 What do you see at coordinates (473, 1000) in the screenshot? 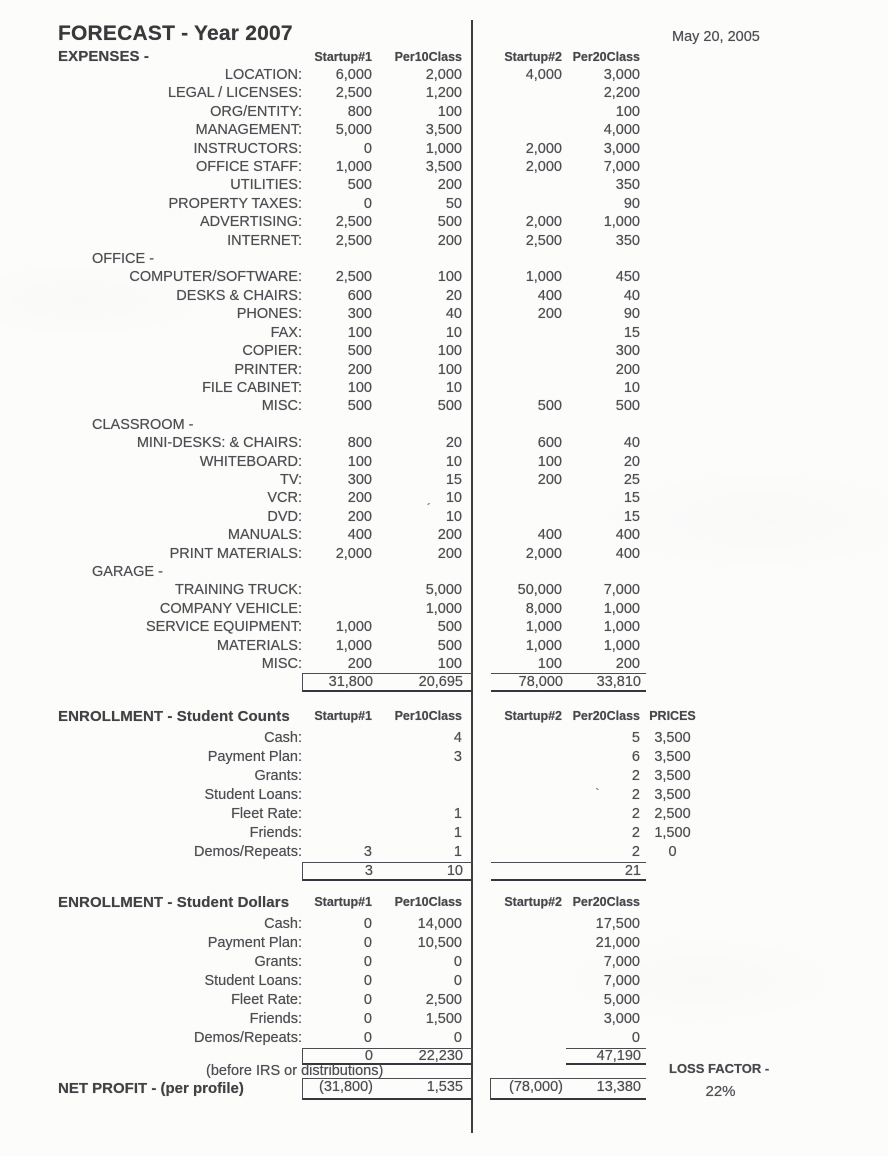
I see `table-row: Fleet Rate: 0 2,500 5,000` at bounding box center [473, 1000].